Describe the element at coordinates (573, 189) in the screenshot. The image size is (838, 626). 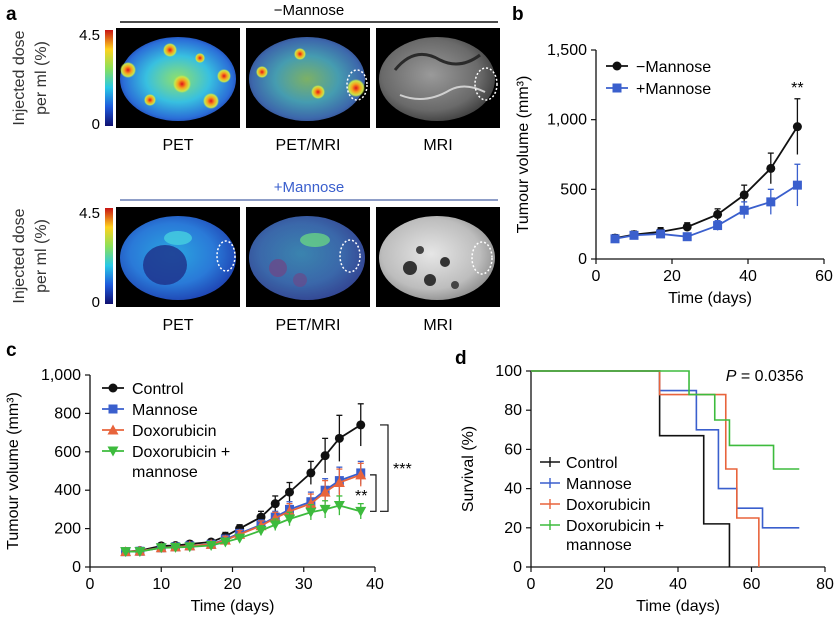
I see `y-tick-label: 500` at that location.